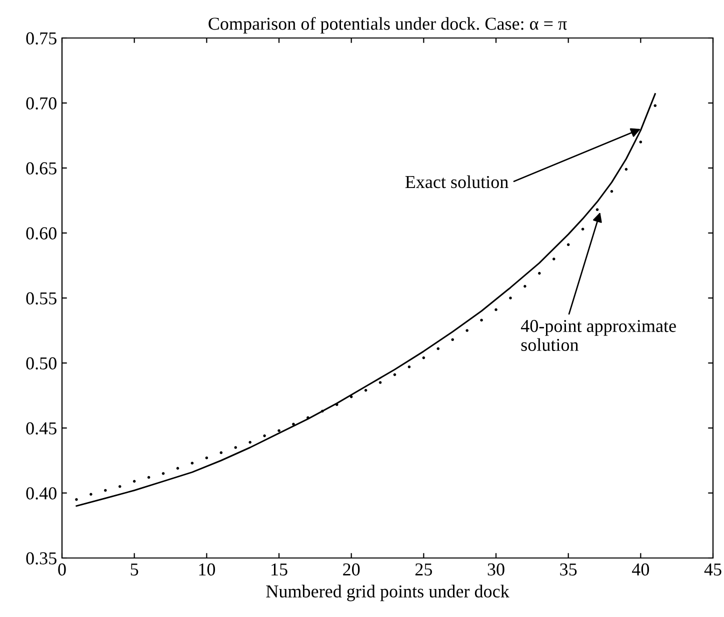 The width and height of the screenshot is (724, 617). Describe the element at coordinates (134, 570) in the screenshot. I see `x-tick-label: 5` at that location.